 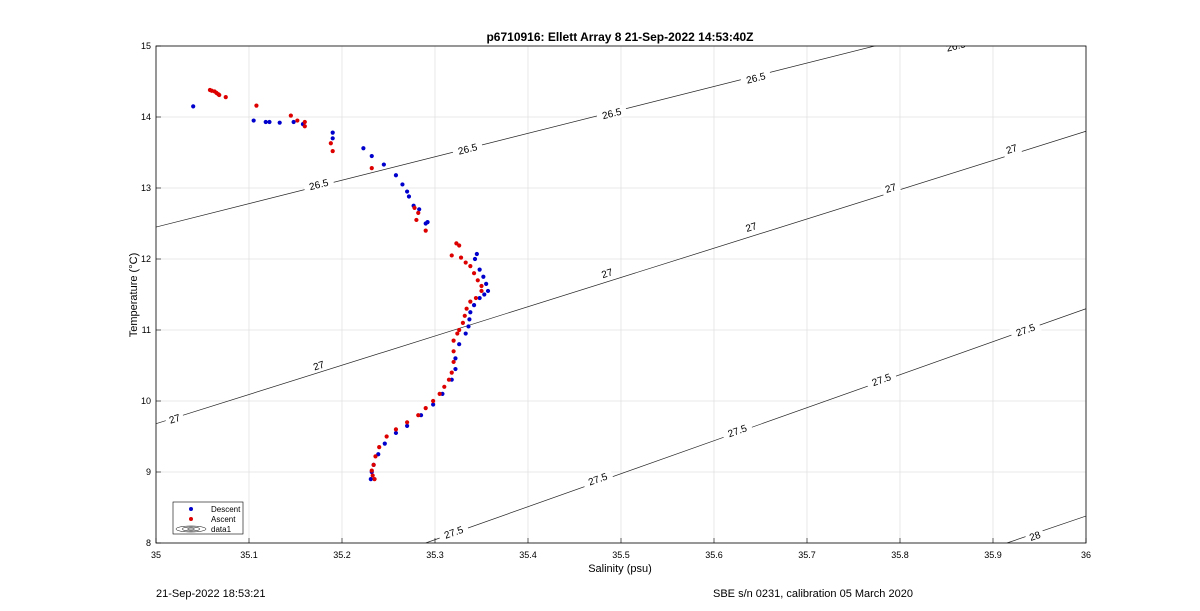 What do you see at coordinates (621, 555) in the screenshot?
I see `x-tick-label: 35.5` at bounding box center [621, 555].